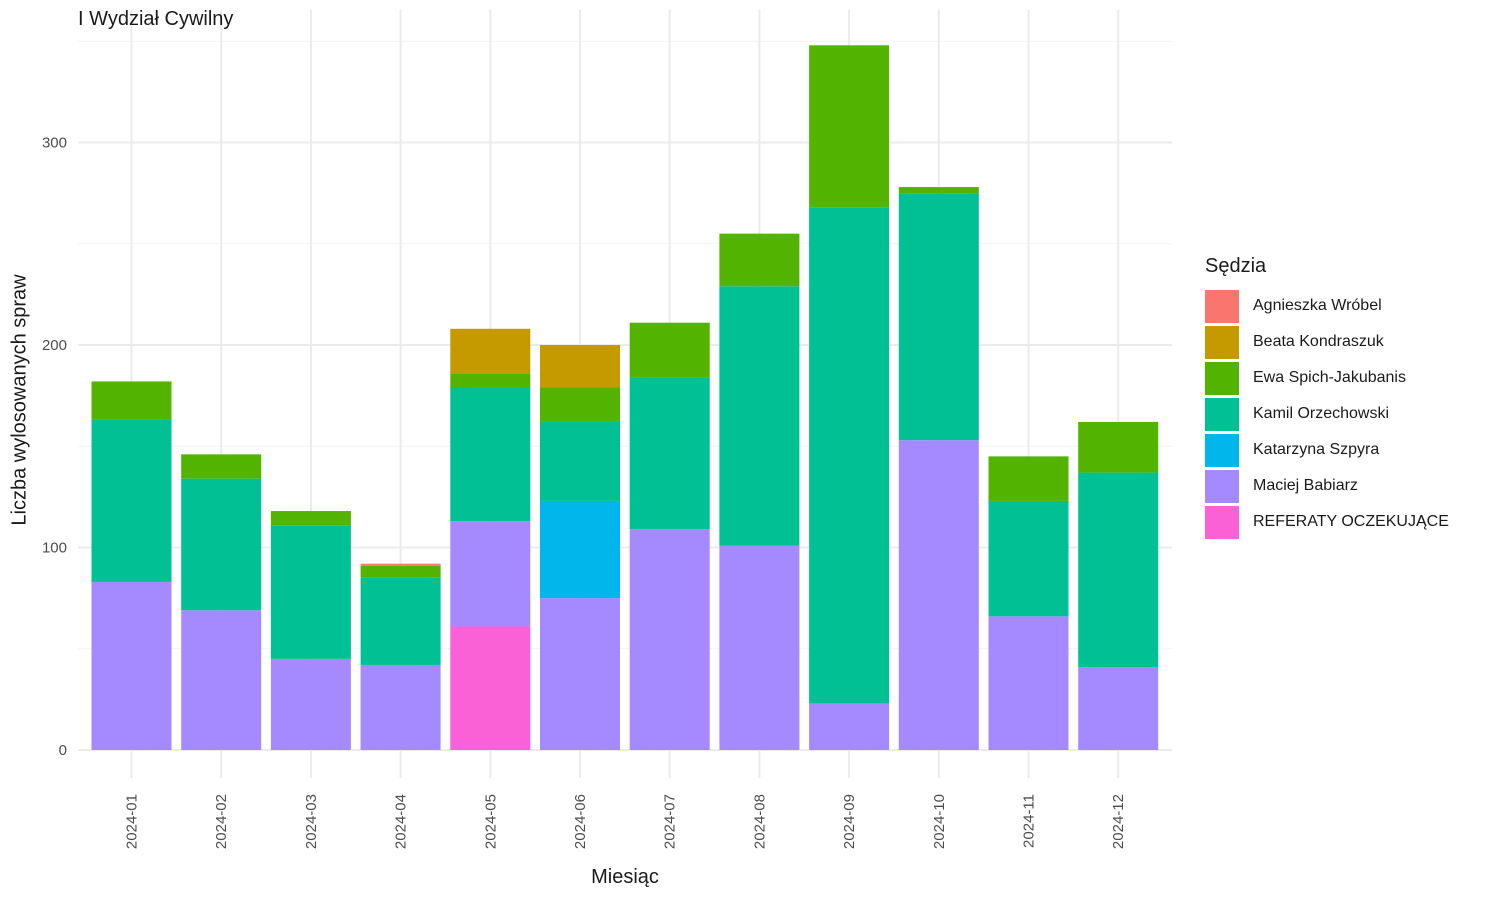 The height and width of the screenshot is (900, 1500). Describe the element at coordinates (401, 821) in the screenshot. I see `x-tick-label: 2024-04` at that location.